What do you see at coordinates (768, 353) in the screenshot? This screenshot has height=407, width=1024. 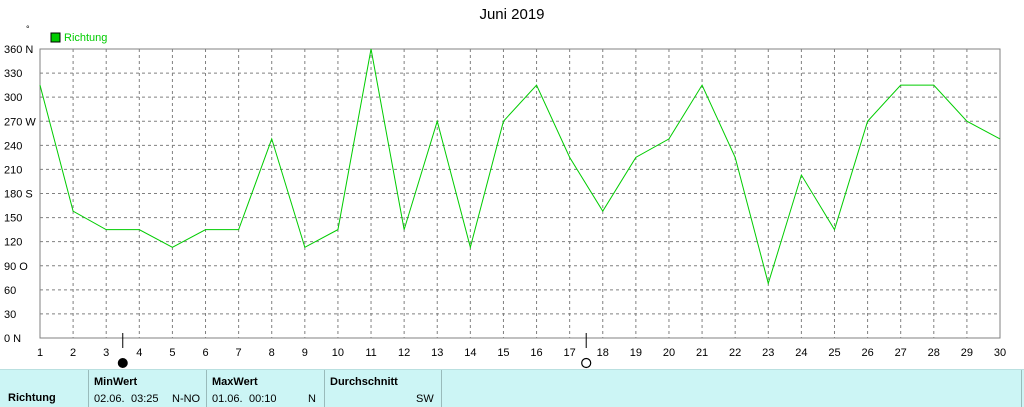 I see `x-tick-label: 23` at bounding box center [768, 353].